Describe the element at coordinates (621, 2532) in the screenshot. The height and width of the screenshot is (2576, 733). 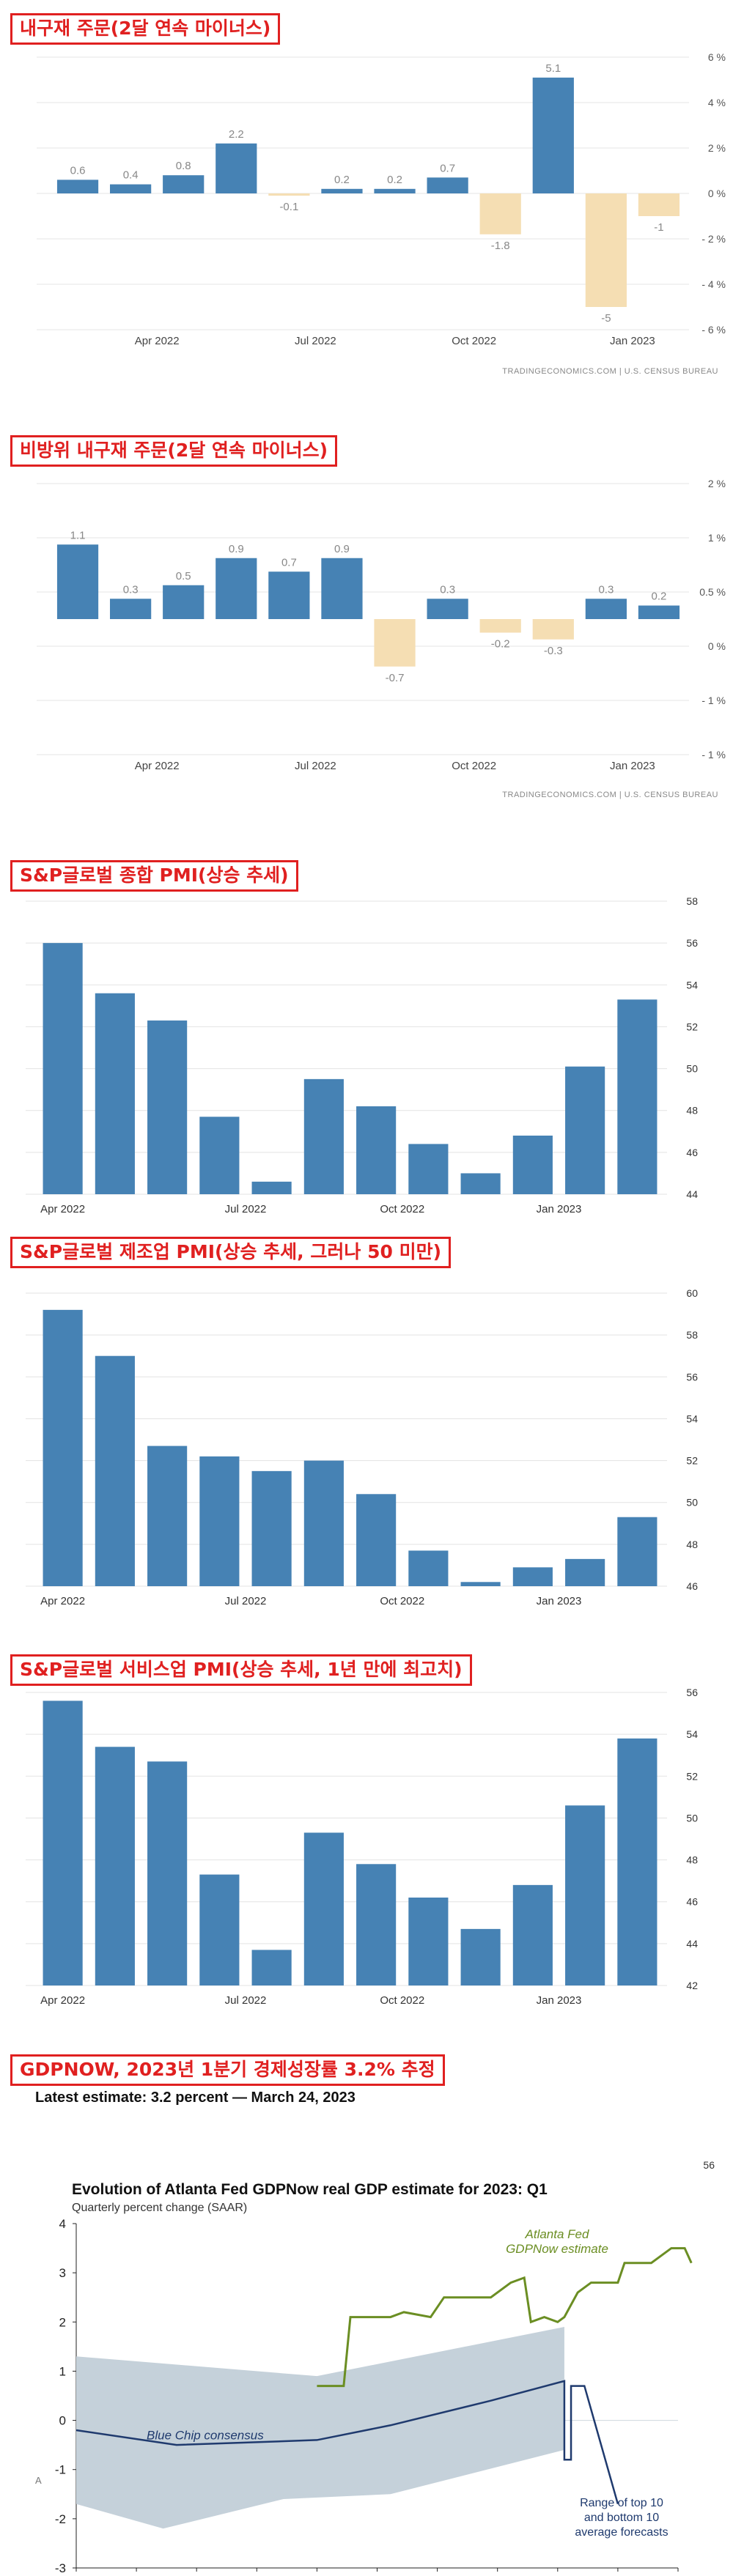
I see `range-annotation: average forecasts` at that location.